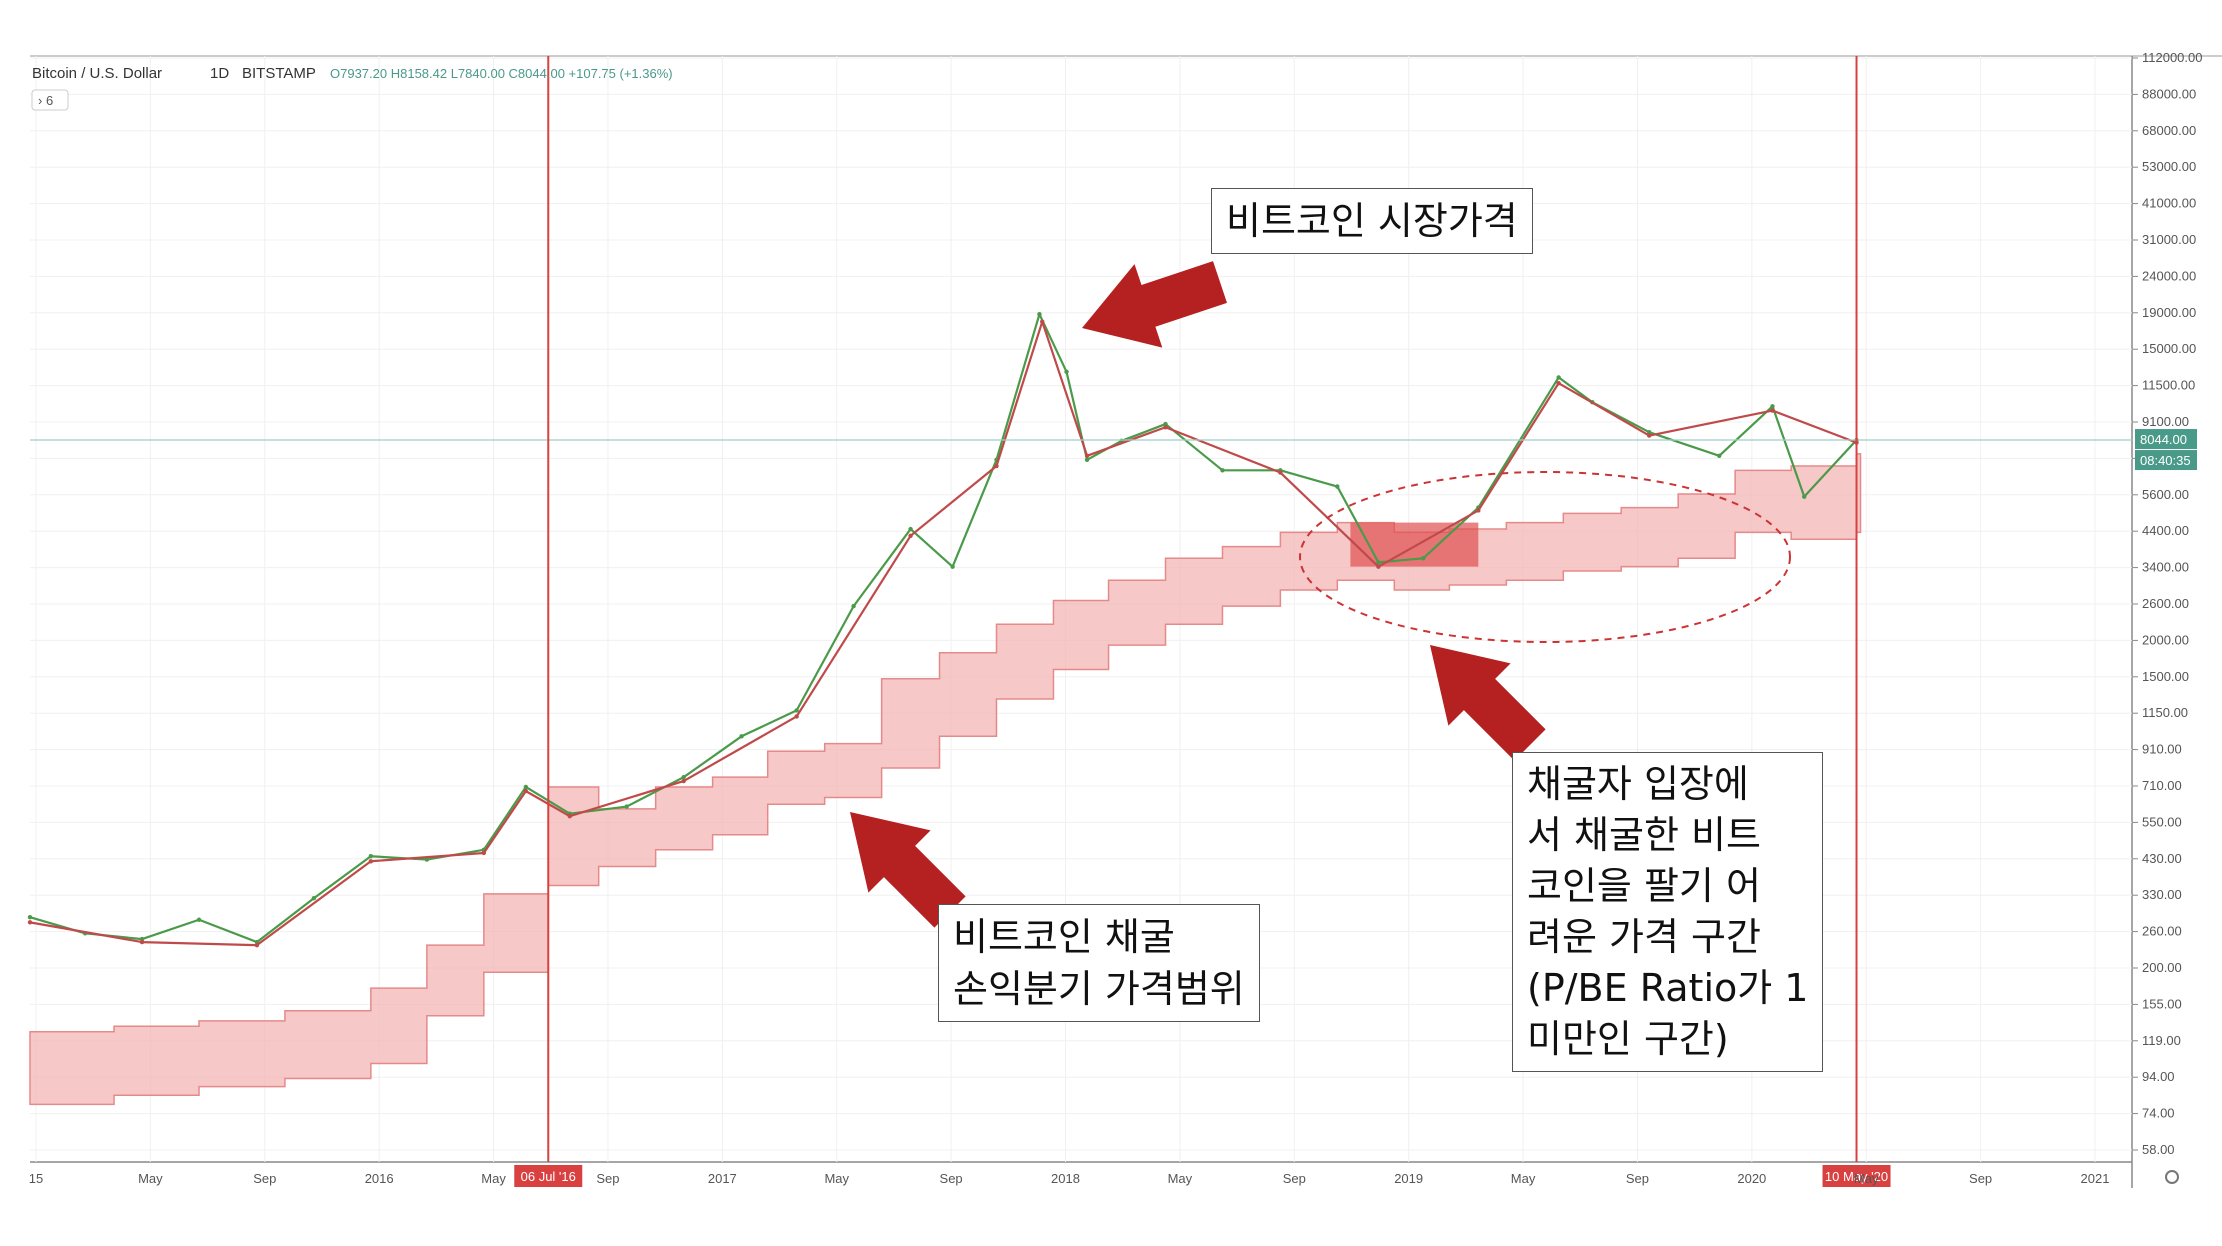  Describe the element at coordinates (2158, 1076) in the screenshot. I see `y-tick-label: 94.00` at that location.